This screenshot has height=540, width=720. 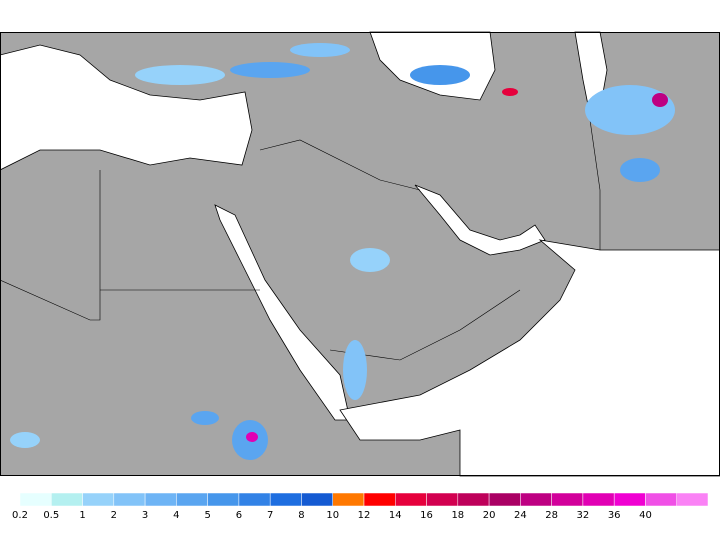 What do you see at coordinates (114, 515) in the screenshot?
I see `colorbar-label: 2` at bounding box center [114, 515].